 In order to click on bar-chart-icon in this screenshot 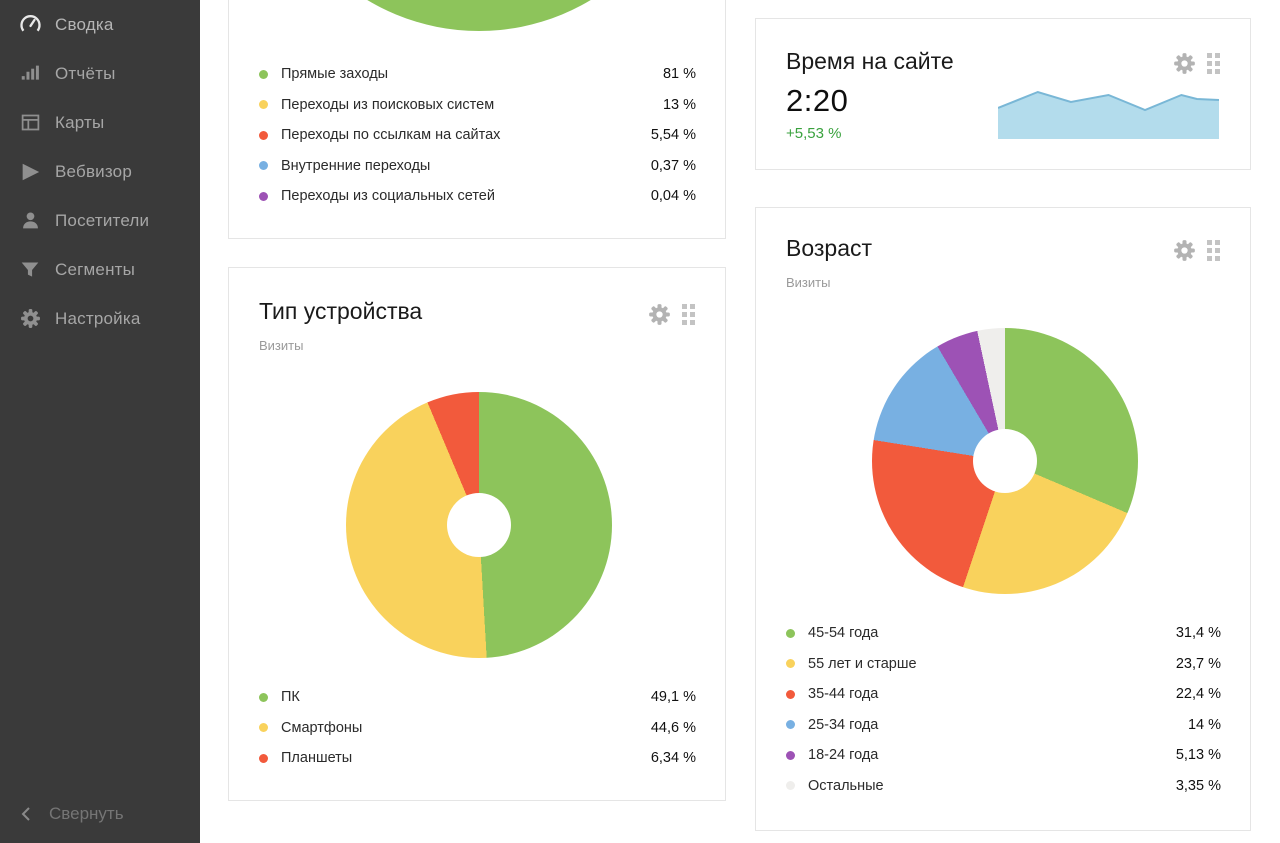, I will do `click(30, 74)`.